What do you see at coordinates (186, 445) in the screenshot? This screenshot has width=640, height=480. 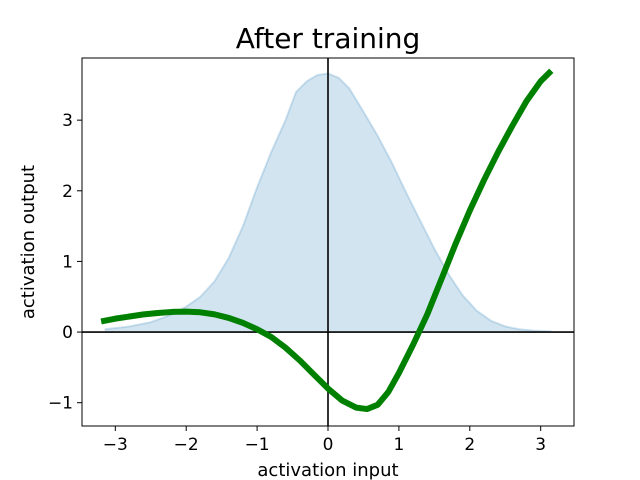 I see `x-tick-label: −2` at bounding box center [186, 445].